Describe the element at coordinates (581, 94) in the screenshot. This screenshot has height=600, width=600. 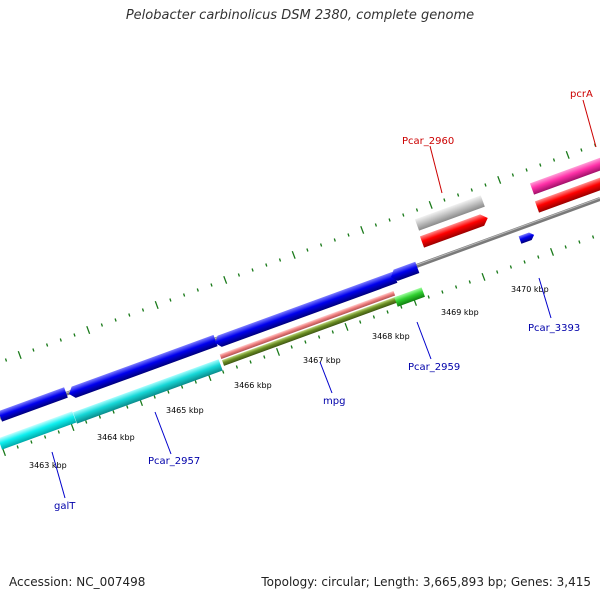
I see `gene-label-pcrA: pcrA` at that location.